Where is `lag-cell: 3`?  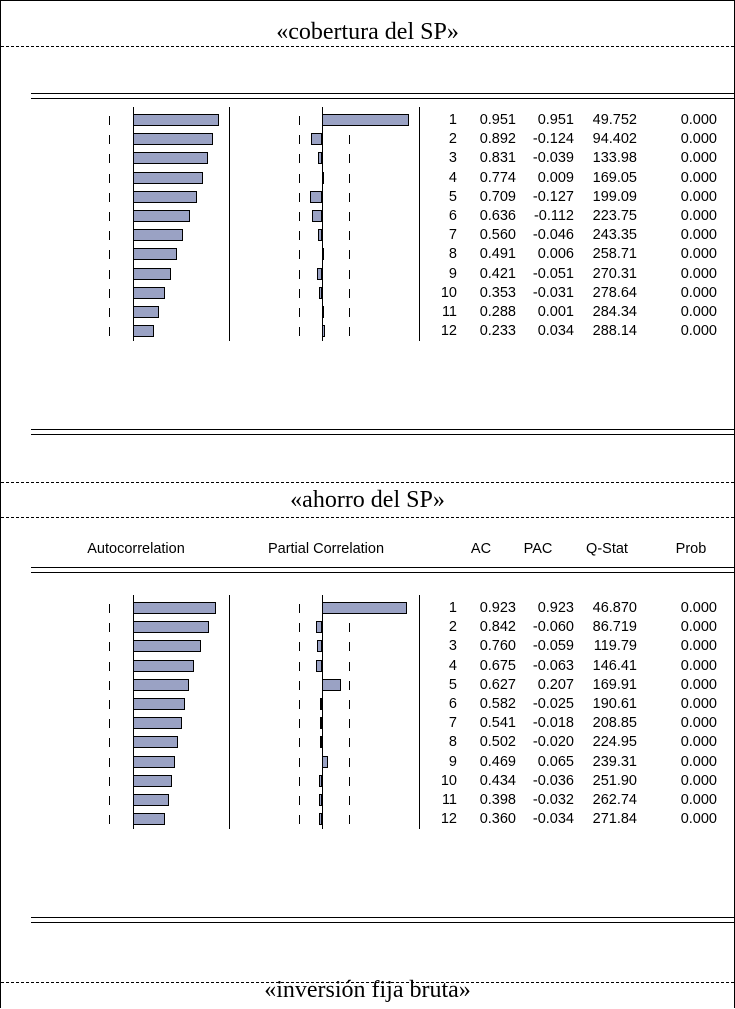 lag-cell: 3 is located at coordinates (452, 646).